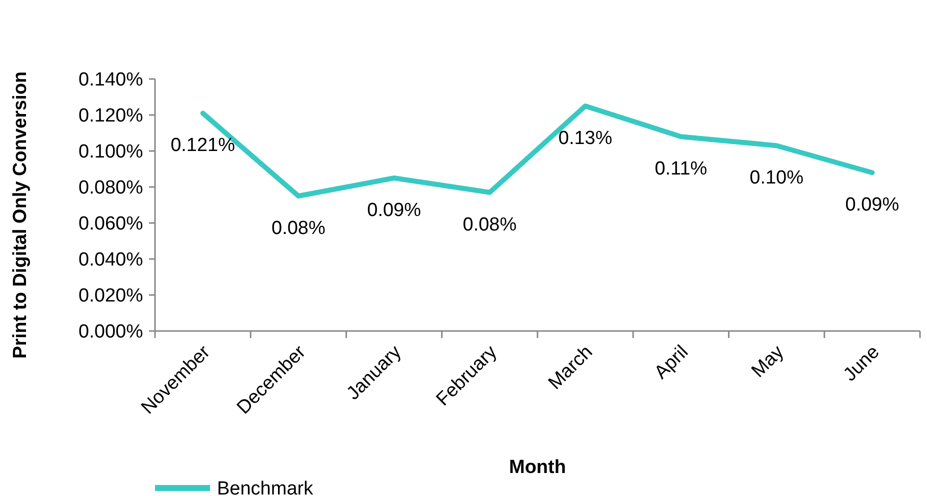 The height and width of the screenshot is (496, 927). What do you see at coordinates (111, 152) in the screenshot?
I see `y-tick-label: 0.100%` at bounding box center [111, 152].